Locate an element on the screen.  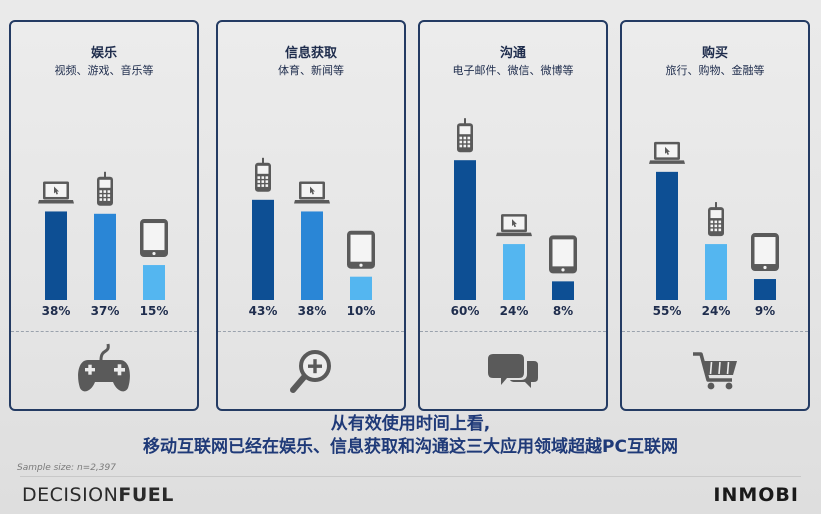
magnifier-icon is located at coordinates (310, 371).